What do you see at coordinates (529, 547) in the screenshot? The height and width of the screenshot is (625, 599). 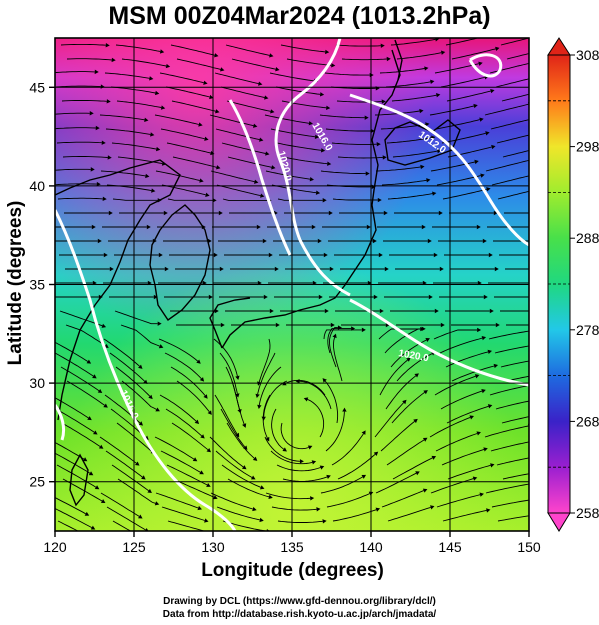 I see `lon-tick-label: 150` at bounding box center [529, 547].